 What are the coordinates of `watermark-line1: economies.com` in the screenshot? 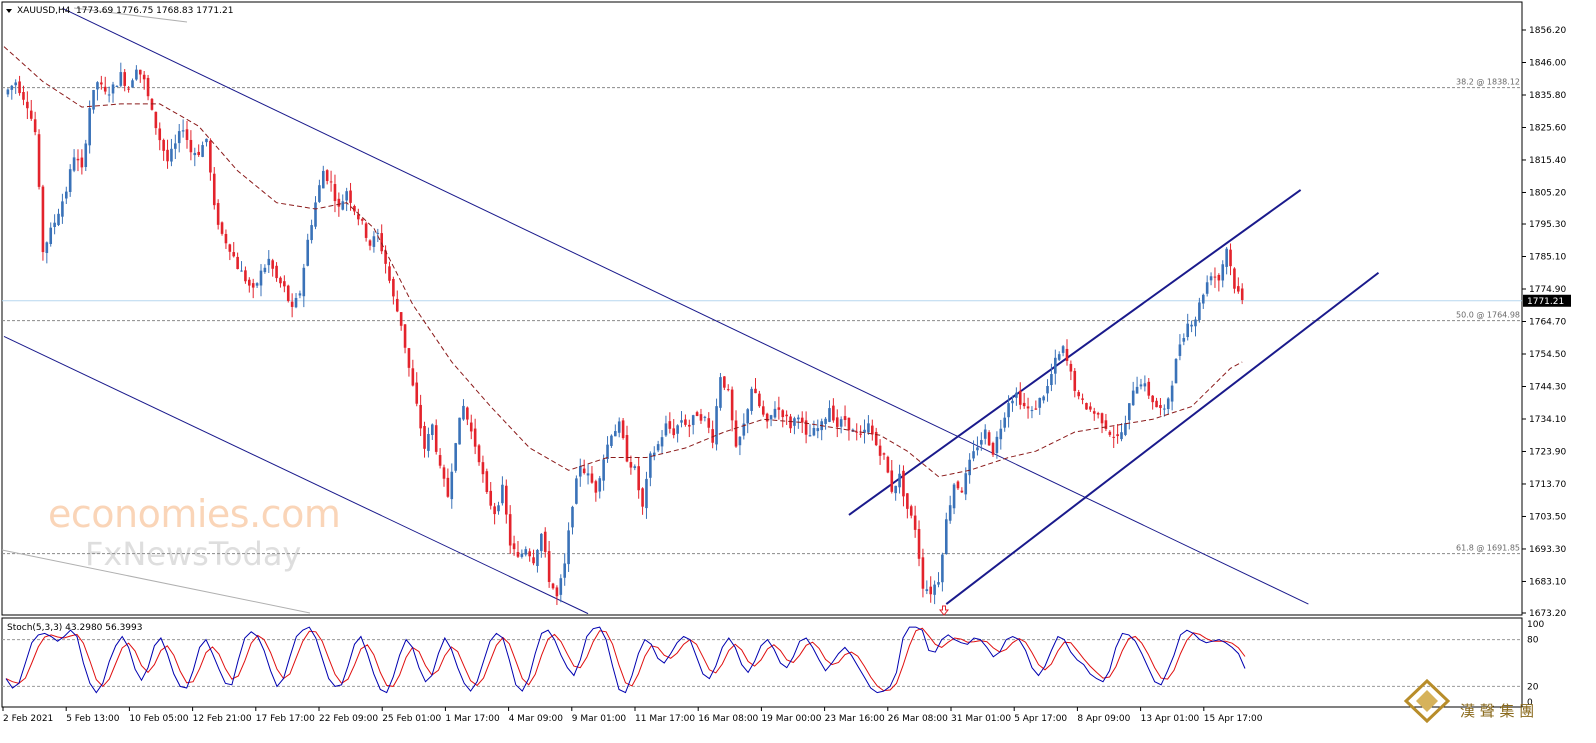 It's located at (194, 514).